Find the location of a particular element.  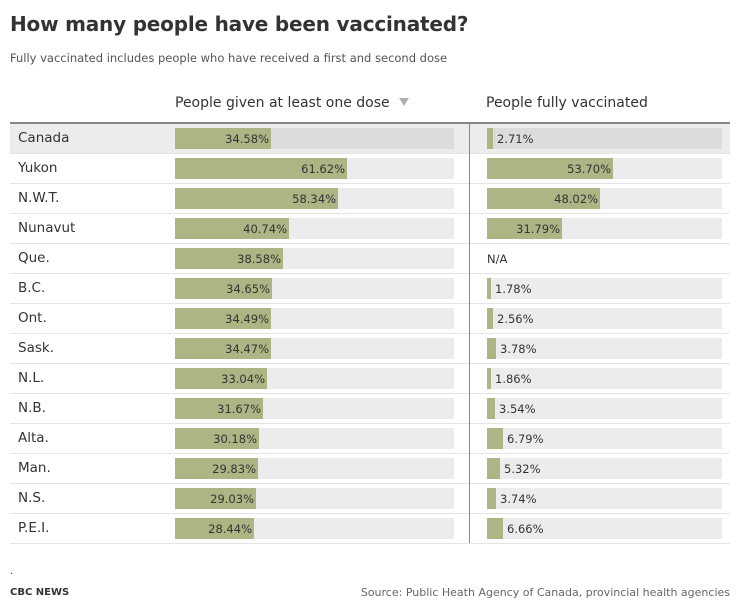

table-row-canada: Canada 34.58% 2.71% is located at coordinates (370, 139).